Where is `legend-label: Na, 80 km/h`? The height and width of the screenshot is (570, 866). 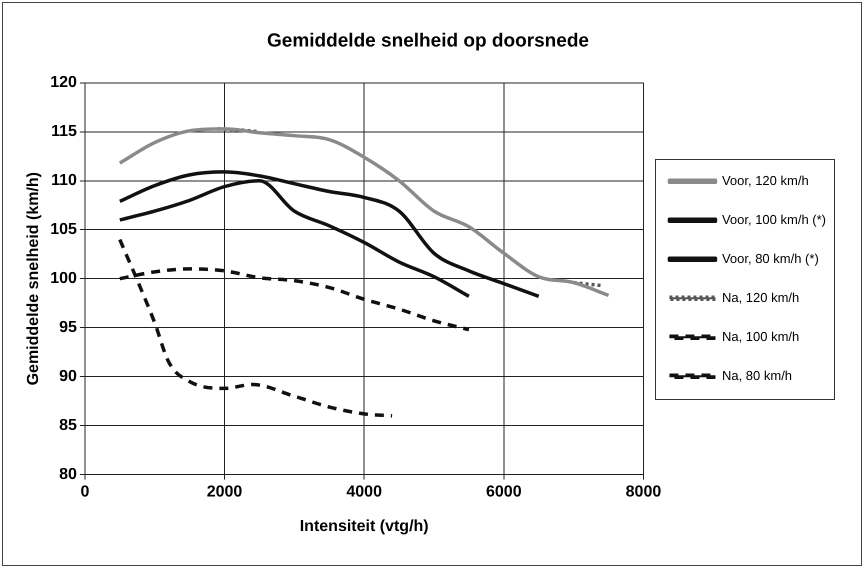 legend-label: Na, 80 km/h is located at coordinates (757, 375).